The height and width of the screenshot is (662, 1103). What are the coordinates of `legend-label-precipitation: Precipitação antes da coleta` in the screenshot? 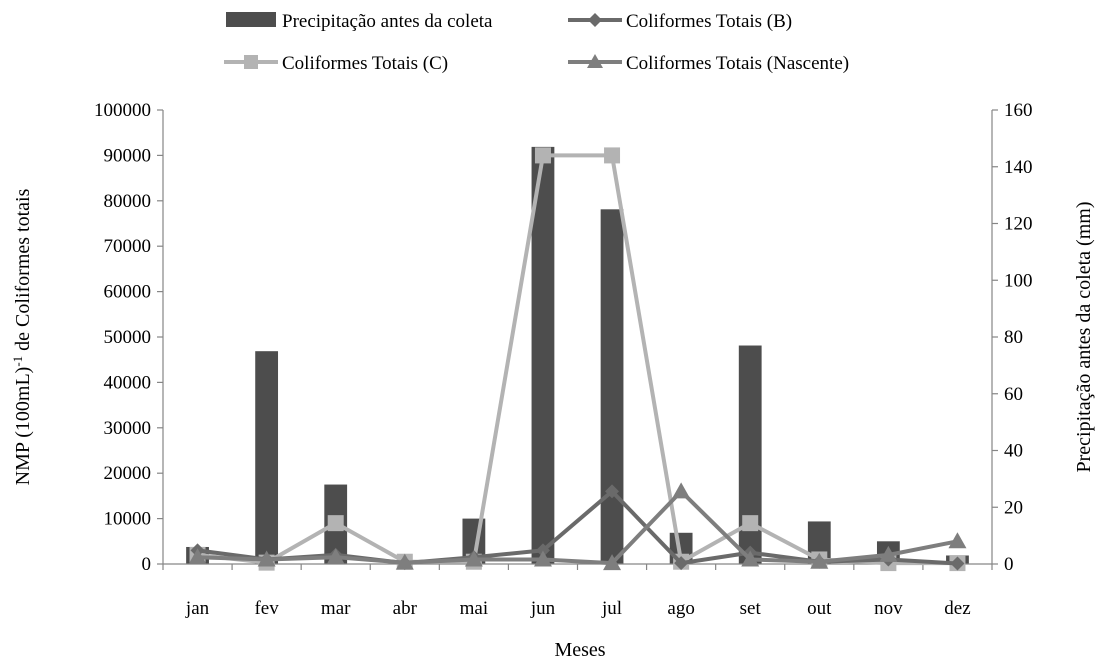 It's located at (387, 21).